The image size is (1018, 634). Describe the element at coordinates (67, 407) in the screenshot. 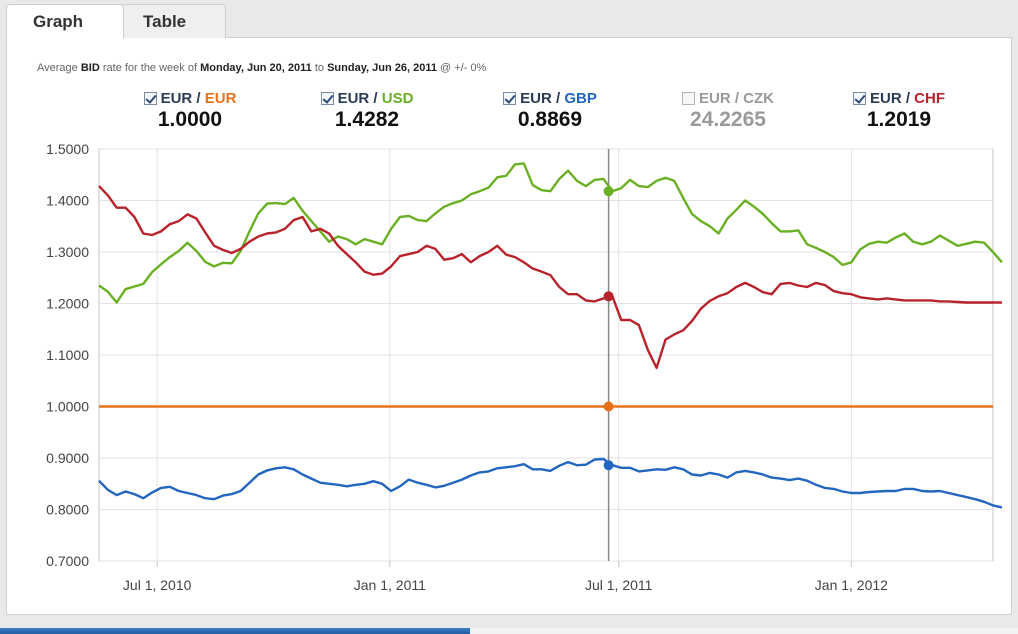

I see `y-tick-label: 1.0000` at that location.